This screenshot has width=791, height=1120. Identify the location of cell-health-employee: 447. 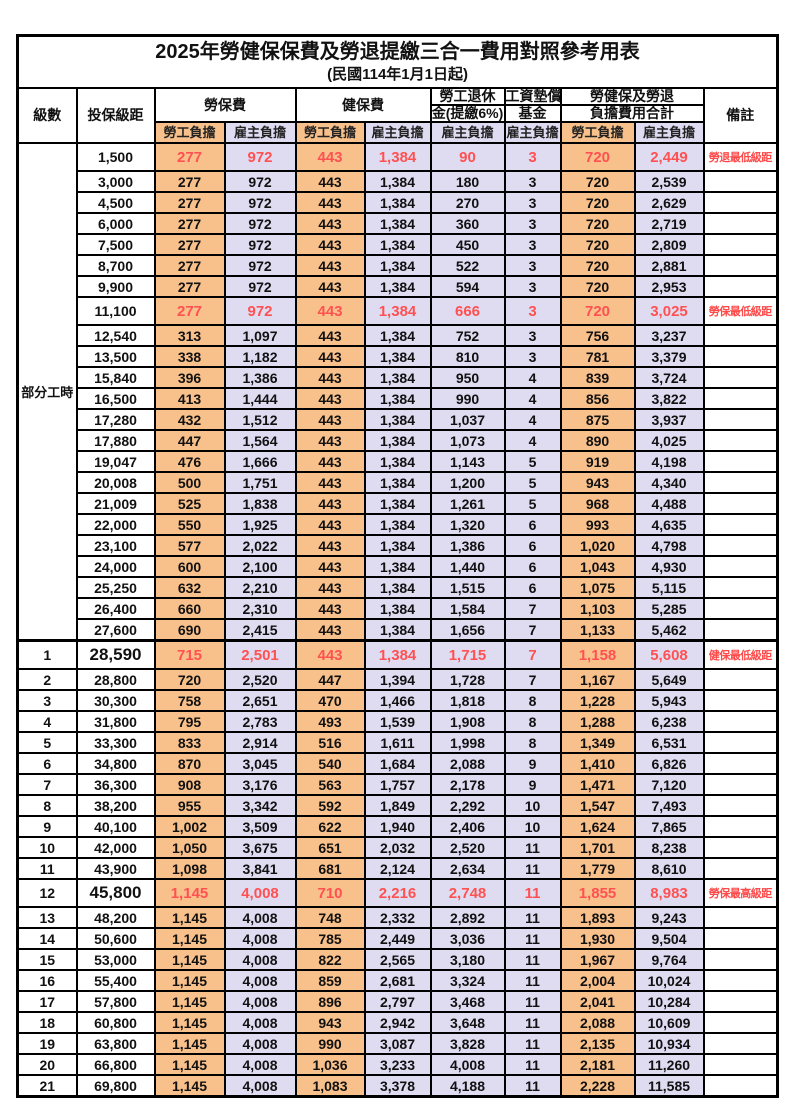
(330, 679).